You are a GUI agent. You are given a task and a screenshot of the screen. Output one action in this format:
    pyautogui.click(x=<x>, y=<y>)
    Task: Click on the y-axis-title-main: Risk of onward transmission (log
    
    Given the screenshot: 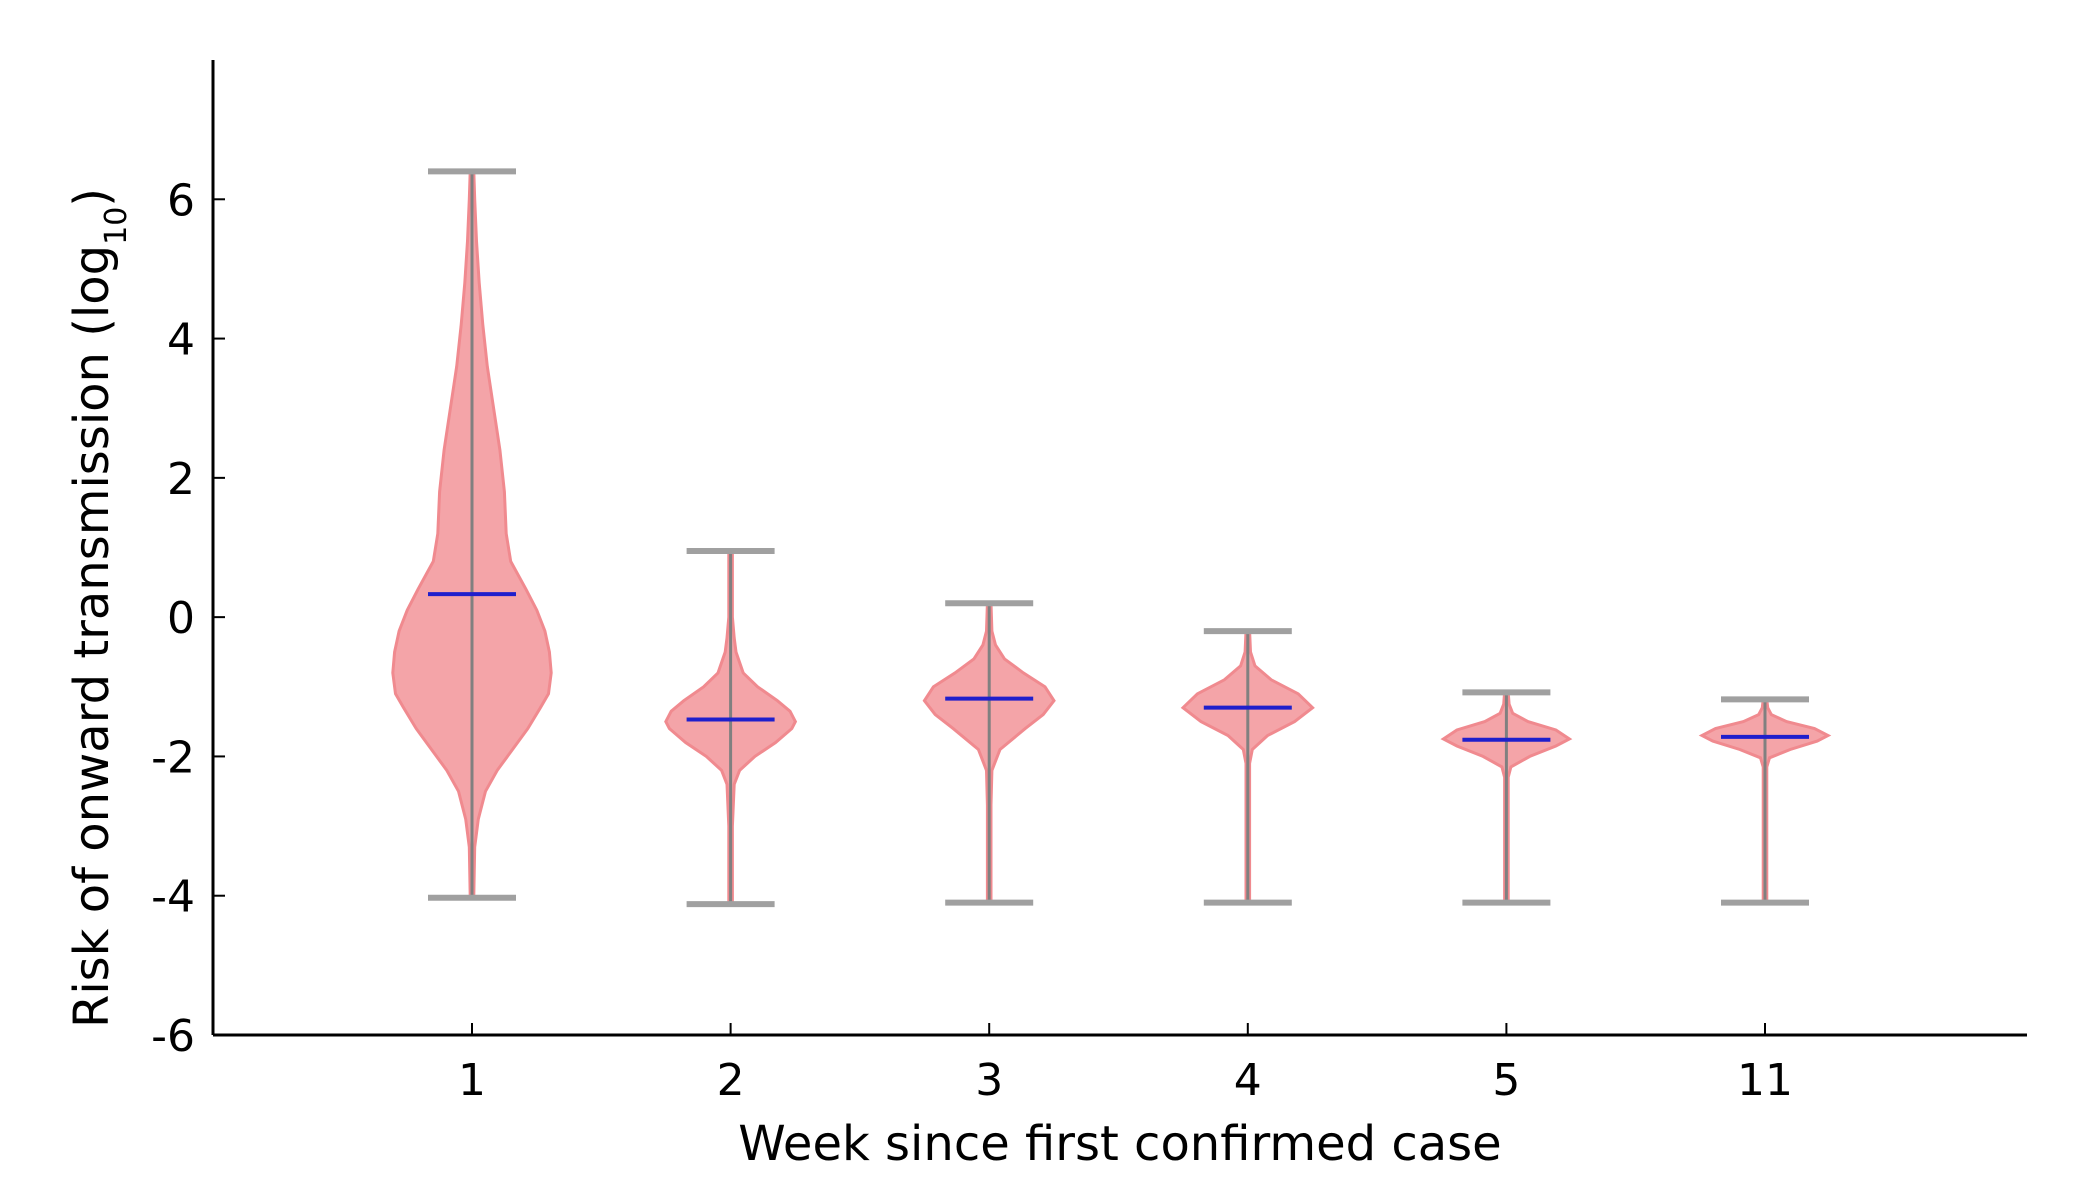 What is the action you would take?
    pyautogui.click(x=92, y=636)
    